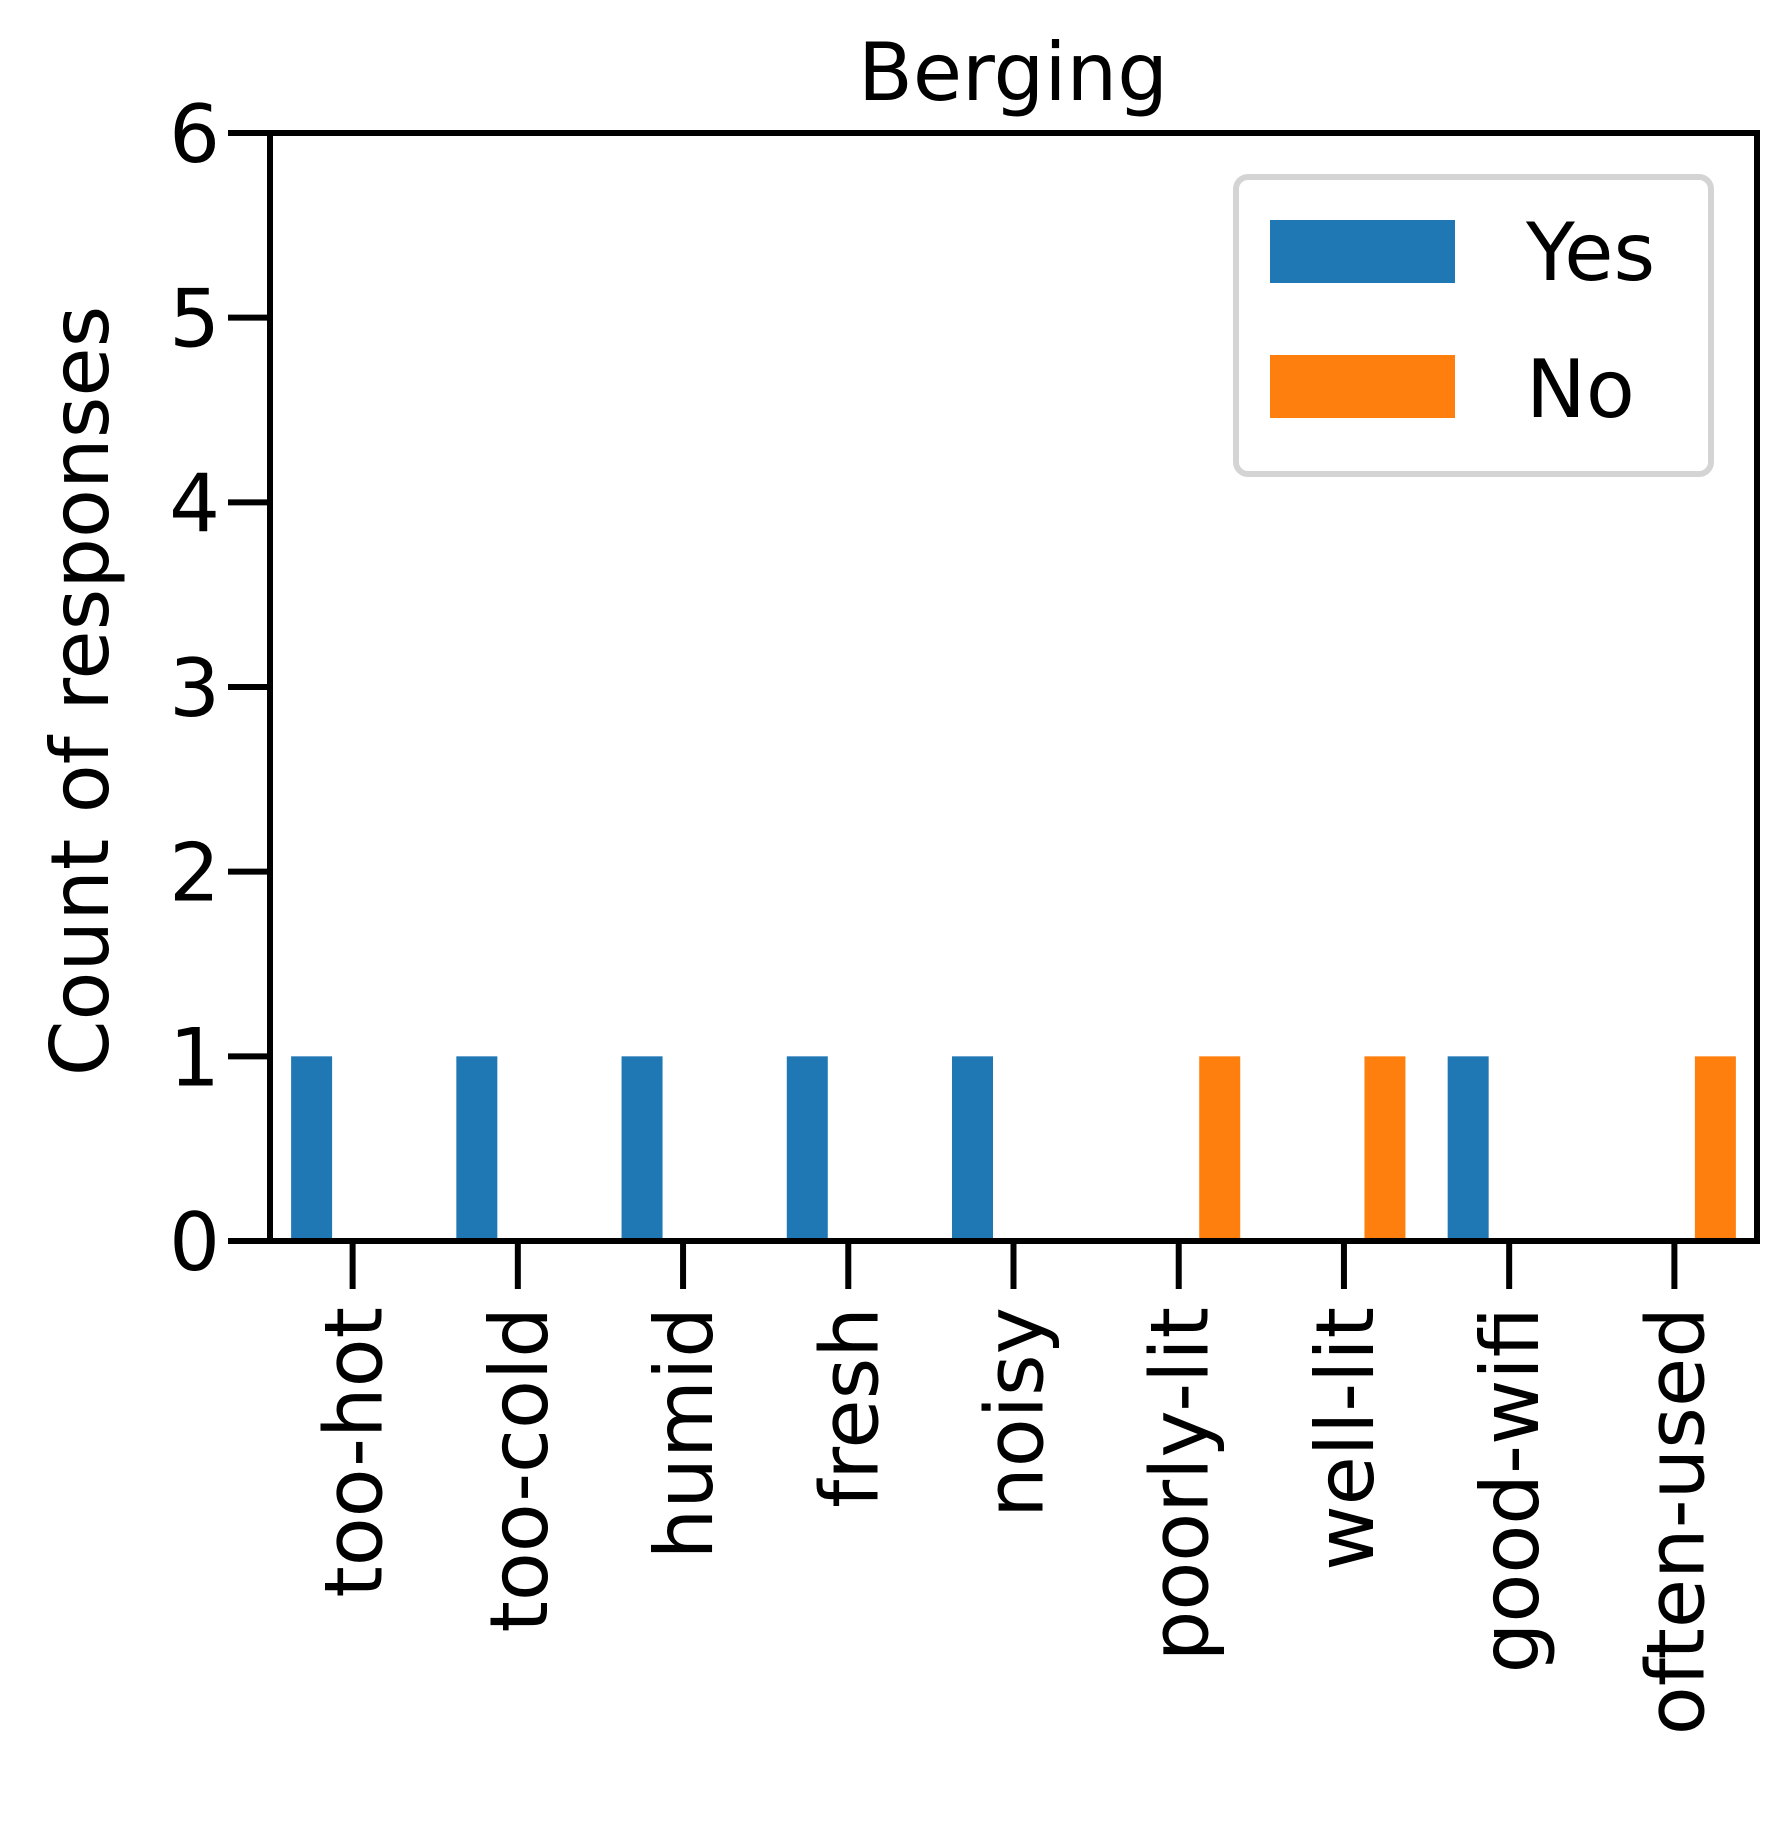  I want to click on bar-yes-fresh, so click(807, 1148).